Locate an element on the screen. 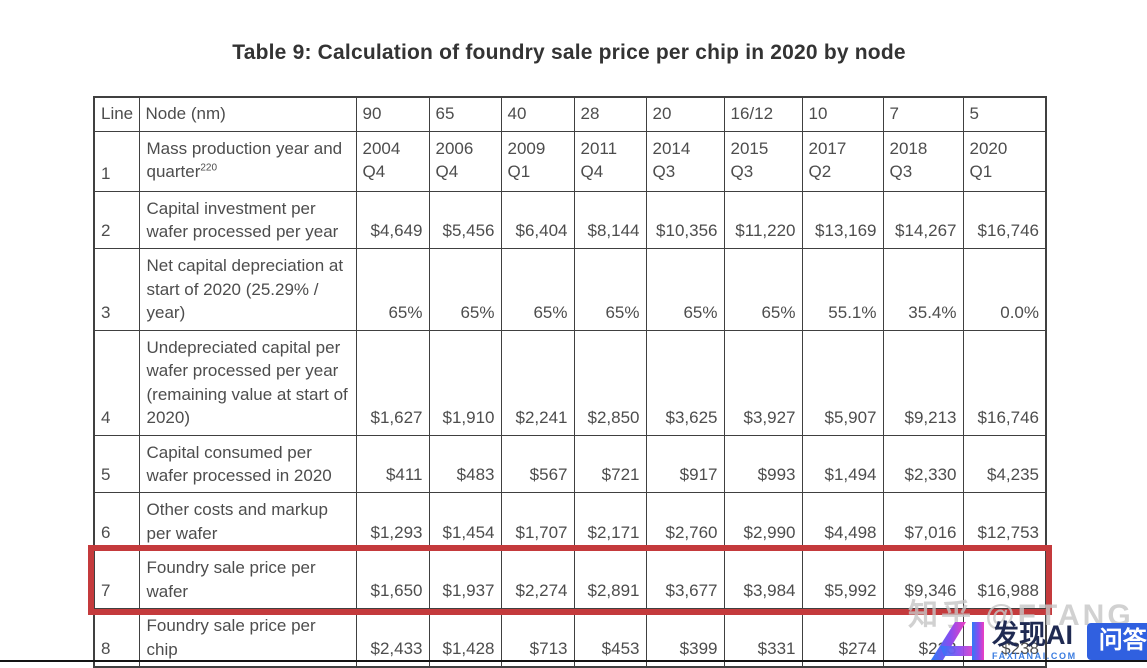 This screenshot has height=668, width=1147. table-cell: $4,235 is located at coordinates (1004, 464).